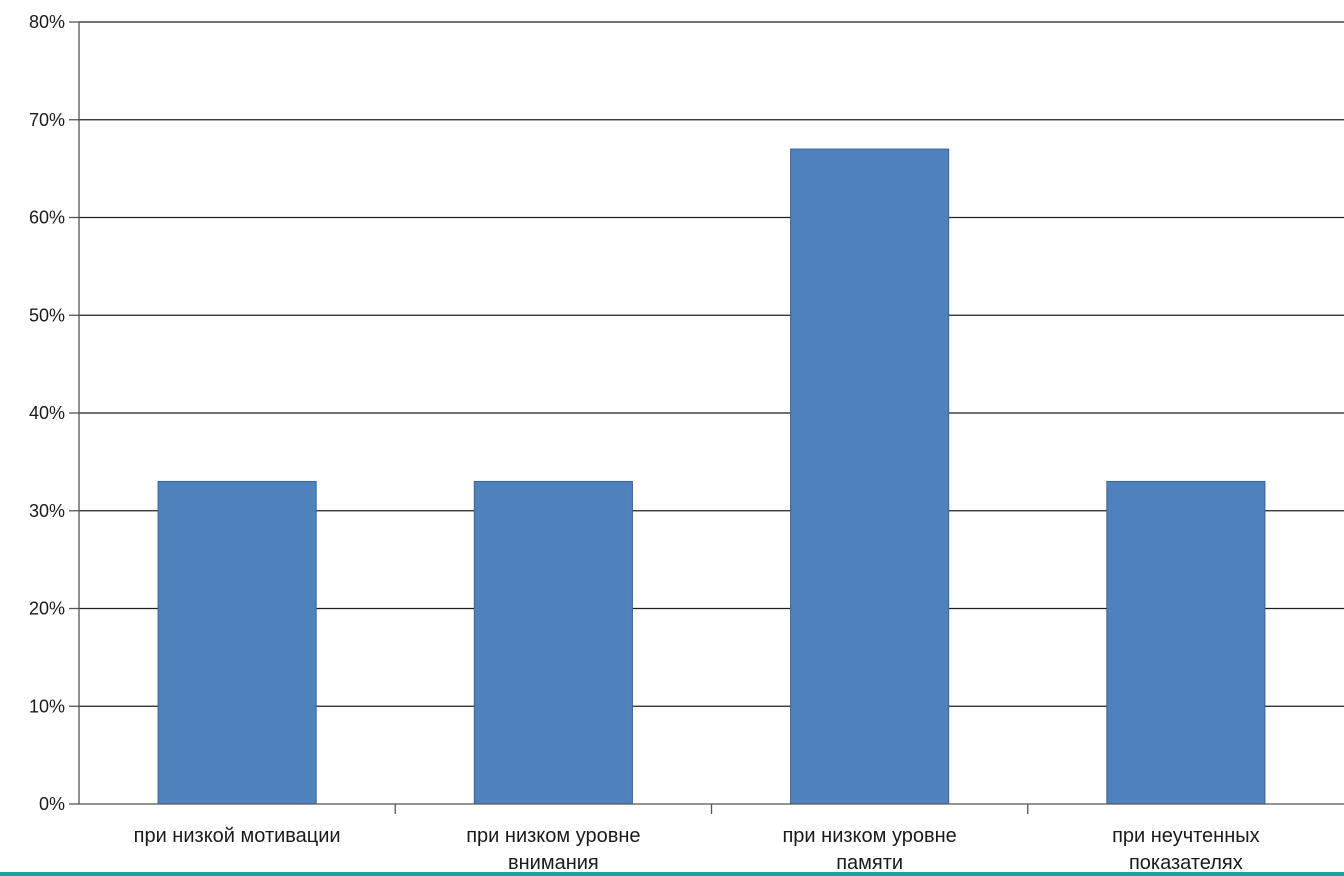  I want to click on x-tick-label-line: памяти, so click(869, 863).